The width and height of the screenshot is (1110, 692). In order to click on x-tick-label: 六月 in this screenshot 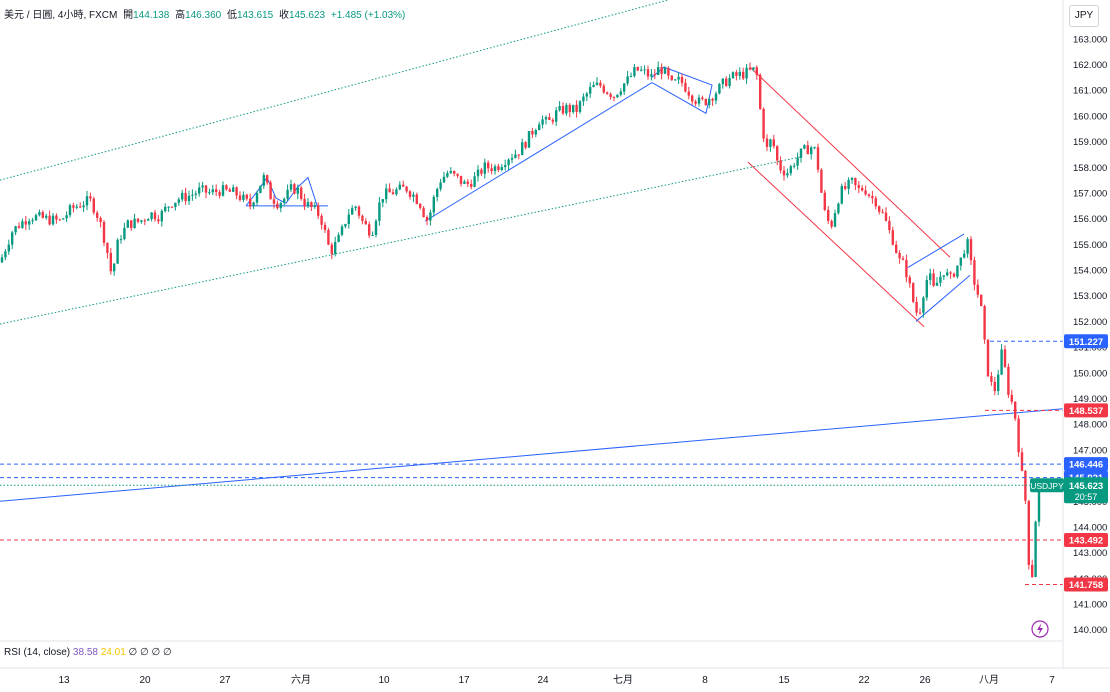, I will do `click(301, 680)`.